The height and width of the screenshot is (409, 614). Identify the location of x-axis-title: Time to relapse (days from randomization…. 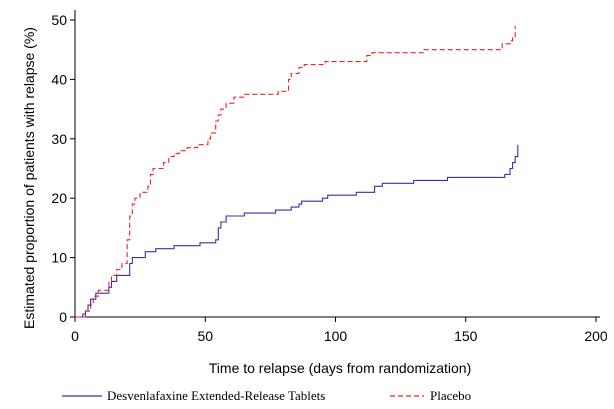
(340, 368).